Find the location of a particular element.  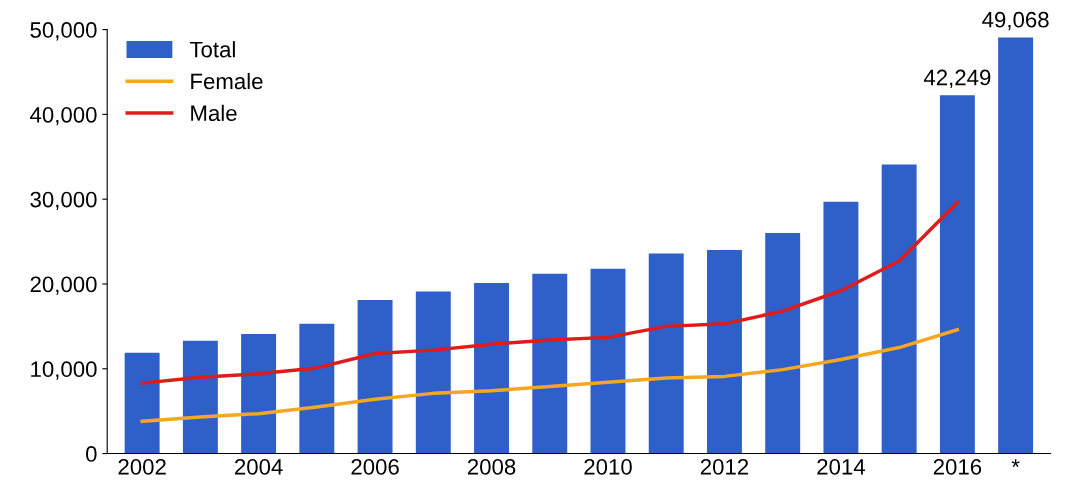

y-tick-label: 30,000 is located at coordinates (63, 201).